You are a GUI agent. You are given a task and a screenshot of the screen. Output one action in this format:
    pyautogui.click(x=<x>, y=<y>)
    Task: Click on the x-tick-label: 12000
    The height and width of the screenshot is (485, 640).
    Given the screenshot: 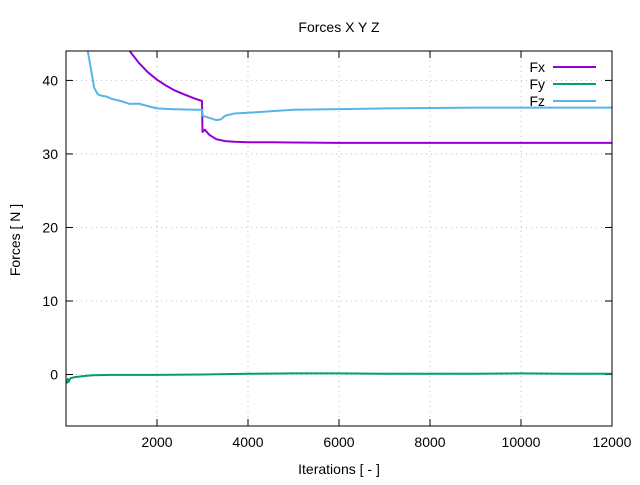 What is the action you would take?
    pyautogui.click(x=612, y=442)
    